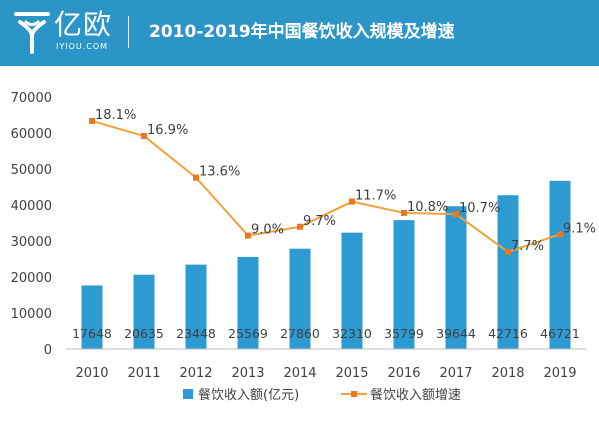 This screenshot has width=599, height=431. I want to click on bar-value-label: 25569, so click(248, 333).